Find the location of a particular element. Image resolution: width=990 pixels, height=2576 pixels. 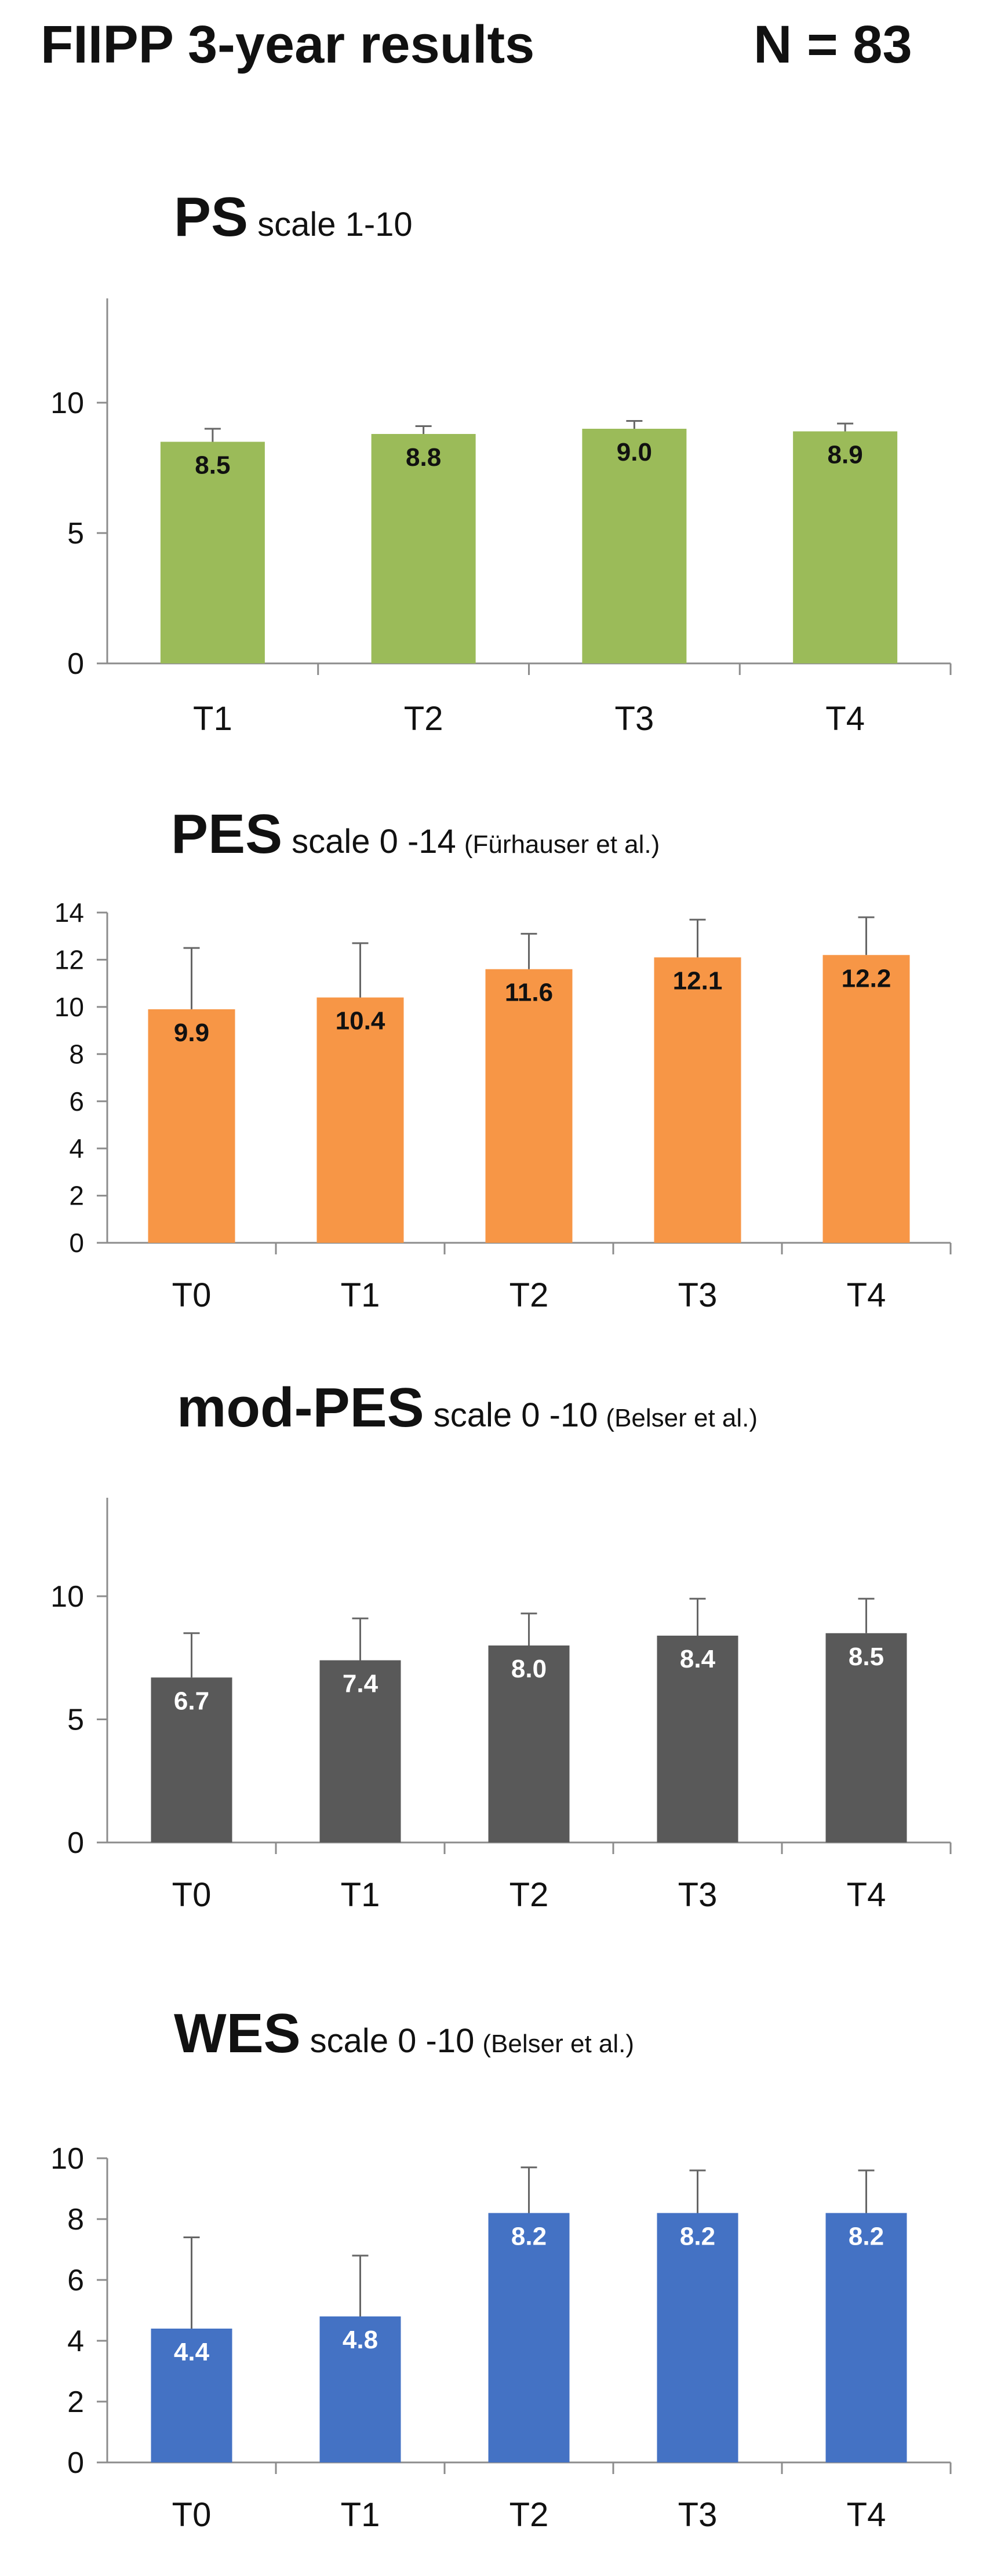

wes-y-tick-label: 2 is located at coordinates (75, 2402).